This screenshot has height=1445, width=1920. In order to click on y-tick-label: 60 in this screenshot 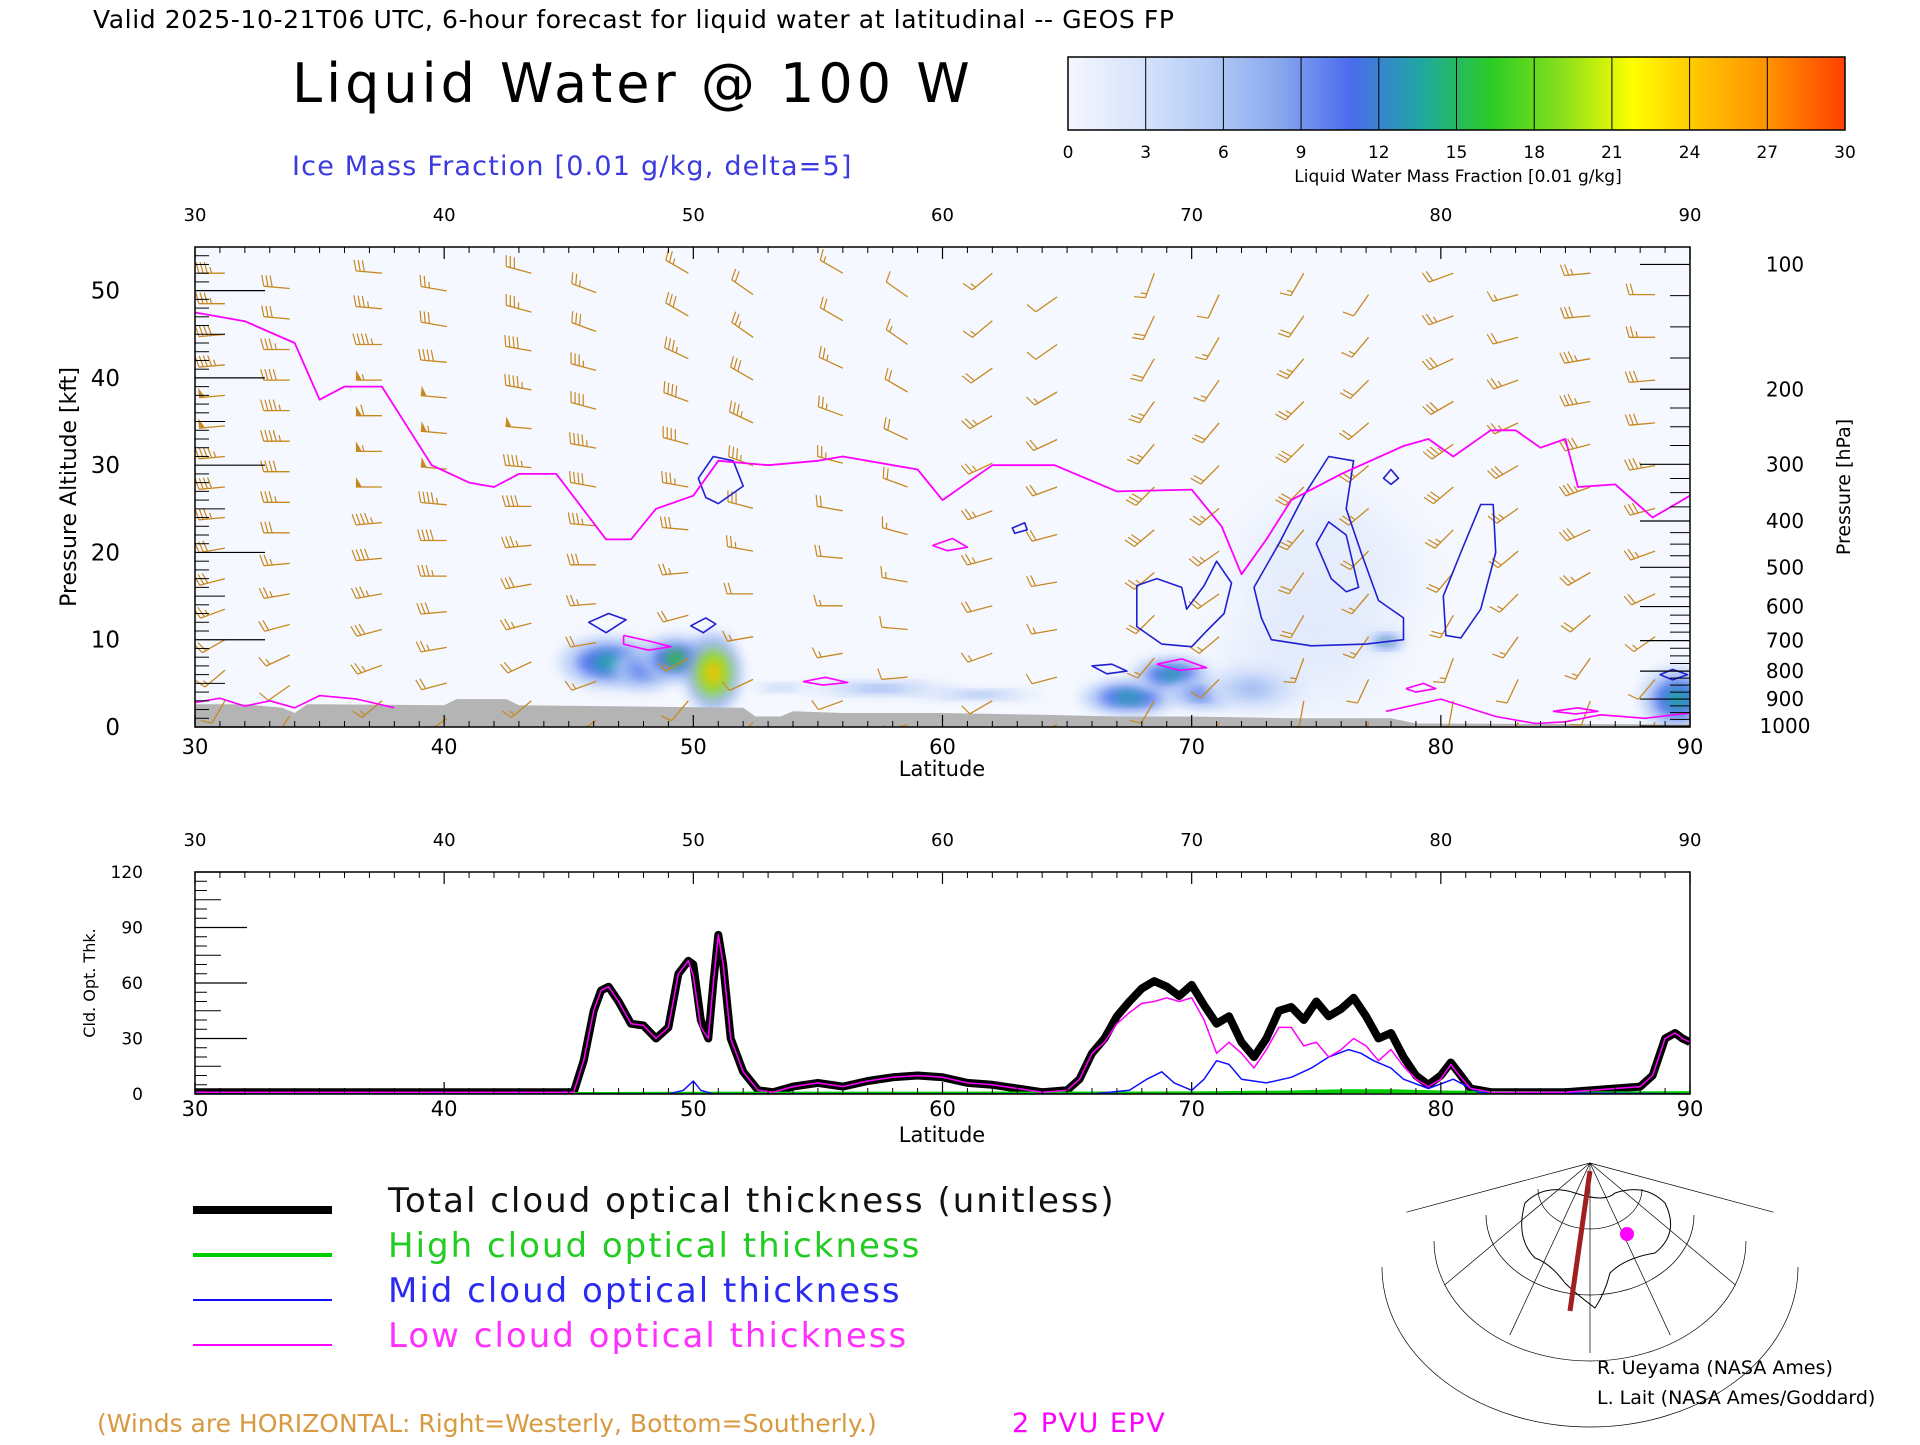, I will do `click(132, 984)`.